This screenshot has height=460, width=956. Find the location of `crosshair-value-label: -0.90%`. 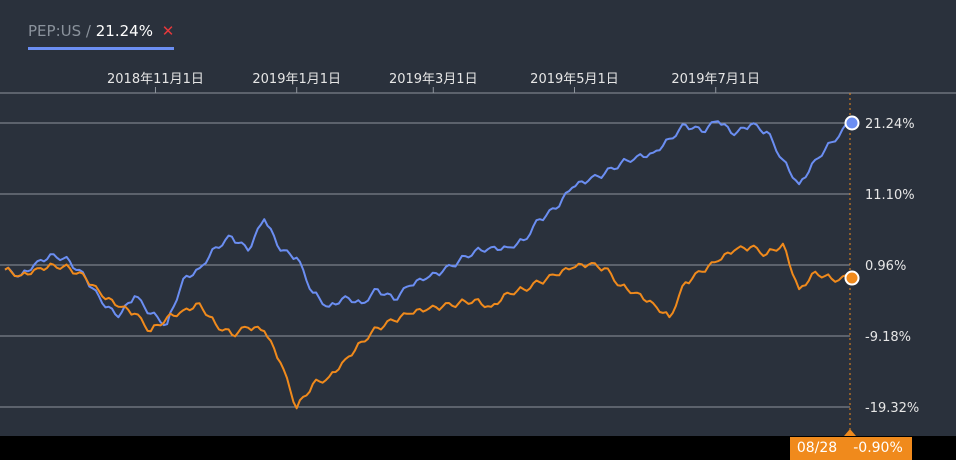

crosshair-value-label: -0.90% is located at coordinates (878, 448).